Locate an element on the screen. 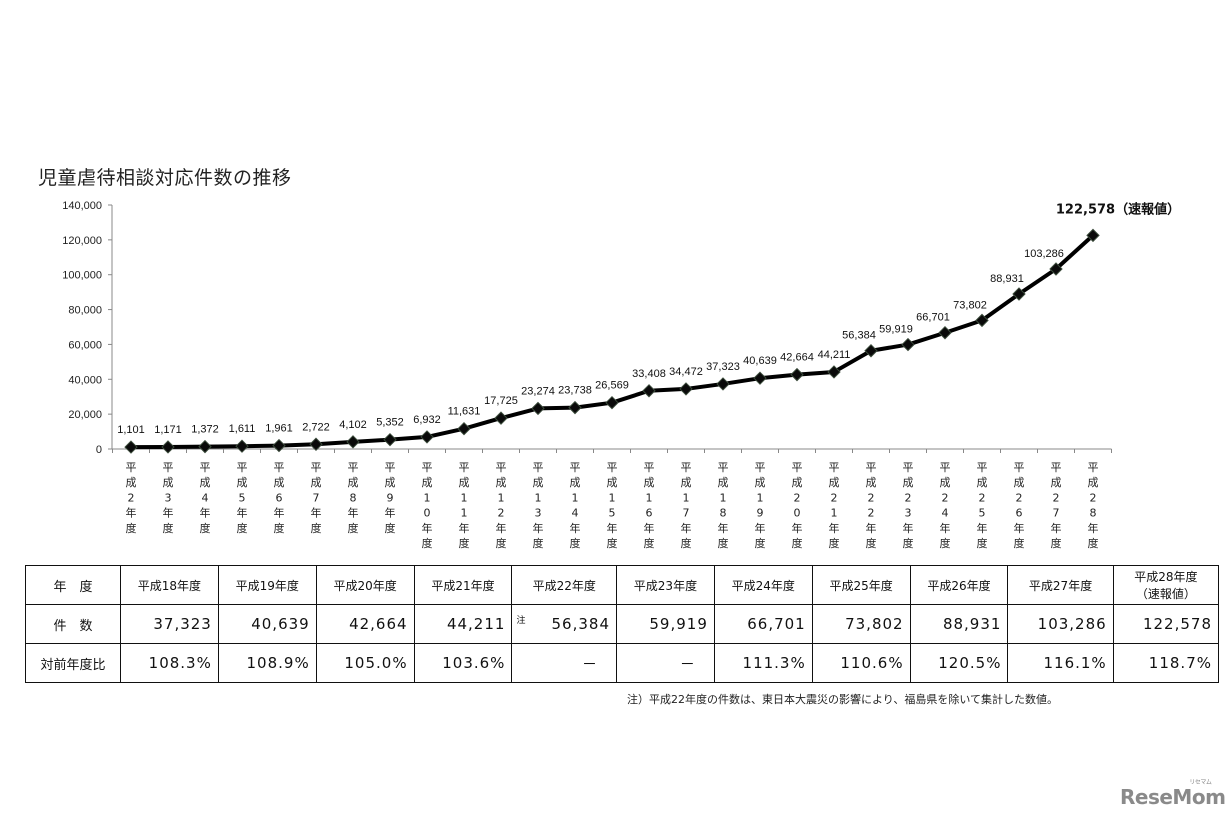 The width and height of the screenshot is (1231, 820). ratio-cell: 108.9% is located at coordinates (267, 663).